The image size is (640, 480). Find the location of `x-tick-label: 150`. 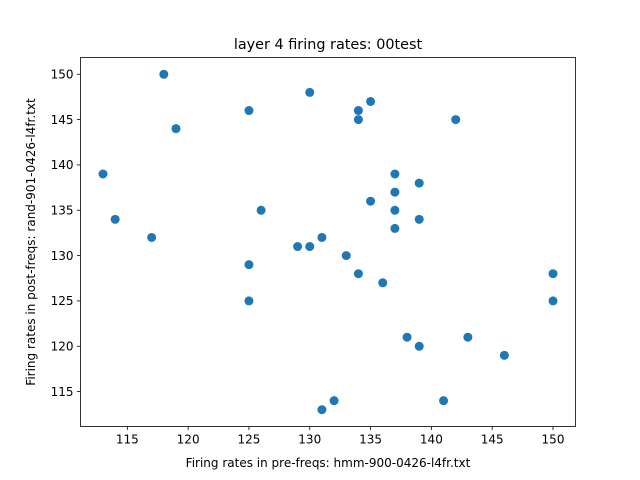

x-tick-label: 150 is located at coordinates (553, 440).